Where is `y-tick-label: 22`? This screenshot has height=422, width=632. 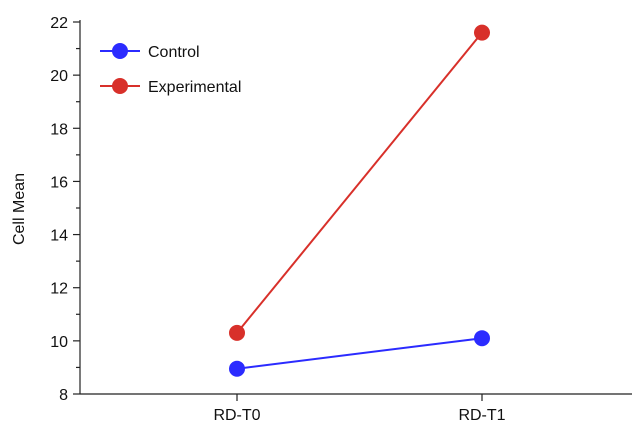 y-tick-label: 22 is located at coordinates (59, 23).